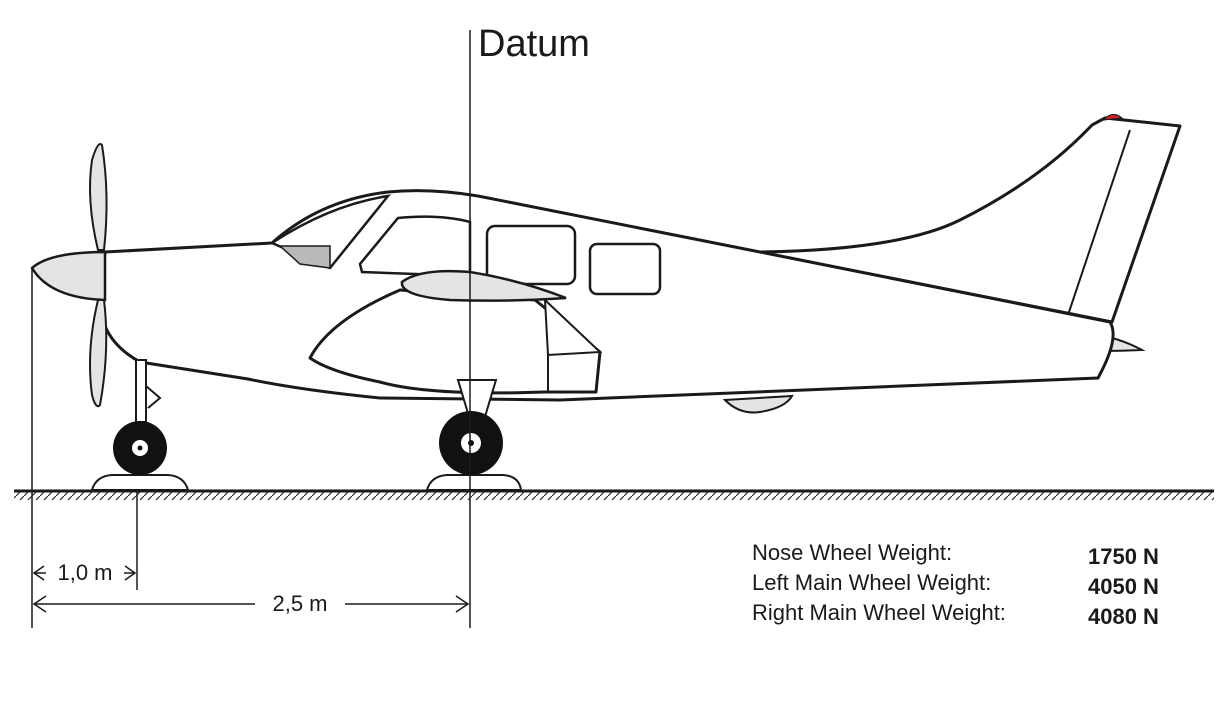 This screenshot has height=709, width=1228. I want to click on vertical-stabilizer, so click(970, 220).